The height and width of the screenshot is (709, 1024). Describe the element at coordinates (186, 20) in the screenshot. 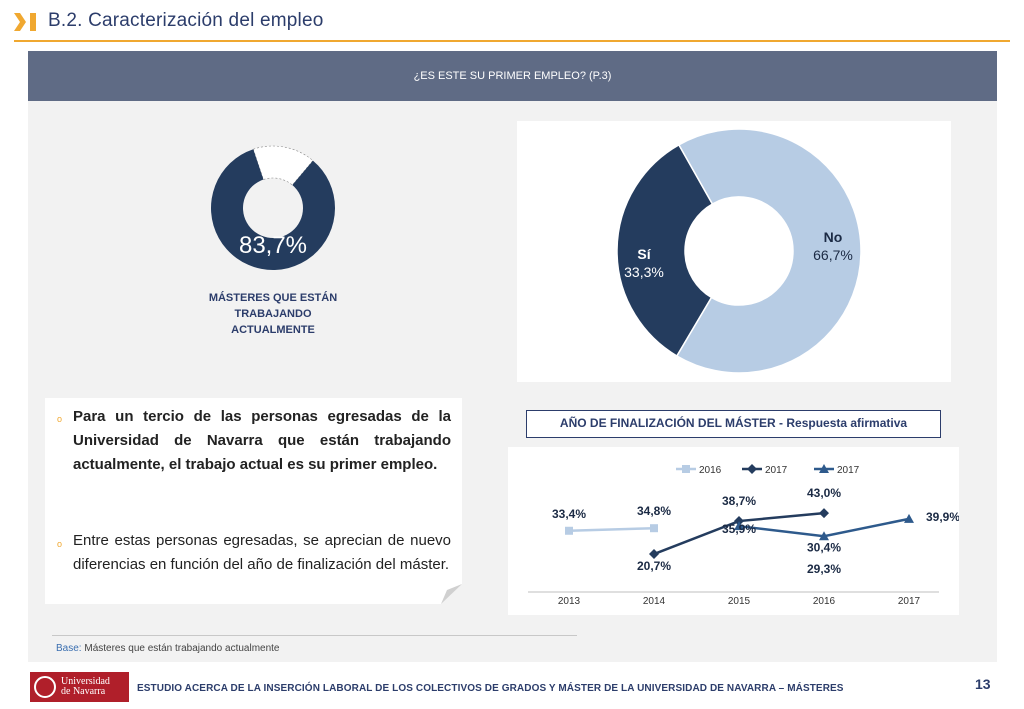

I see `page-title: B.2. Caracterización del empleo` at that location.